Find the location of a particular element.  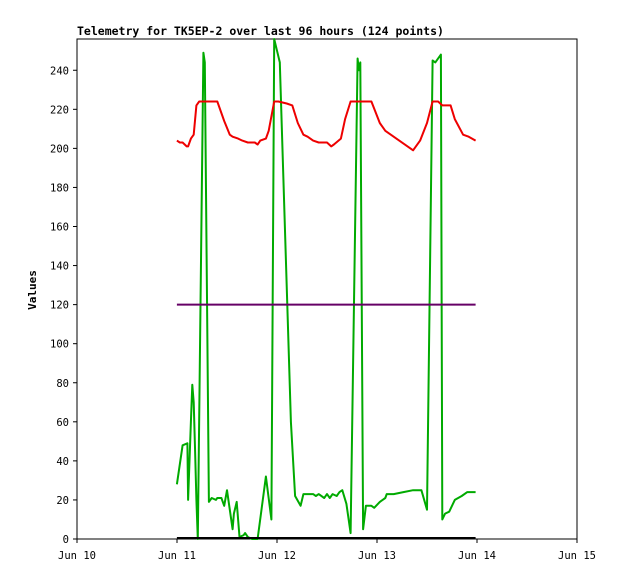

y-tick-label: 220 is located at coordinates (59, 110).